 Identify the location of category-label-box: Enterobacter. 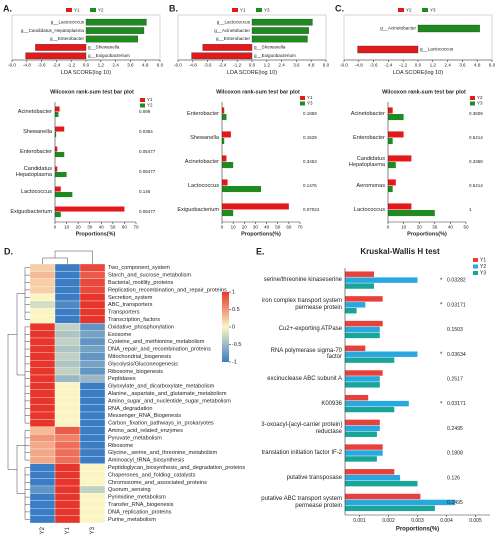
(369, 138).